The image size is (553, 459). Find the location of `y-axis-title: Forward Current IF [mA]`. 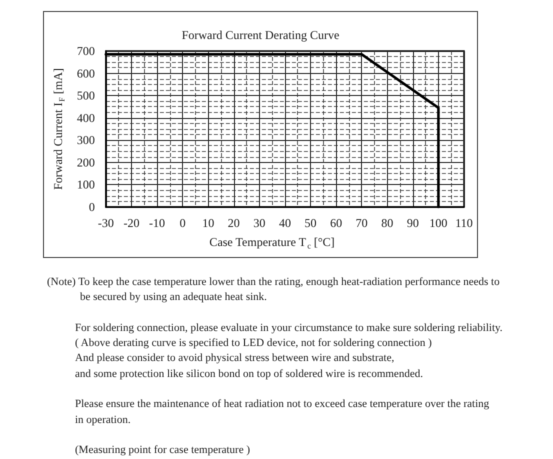

y-axis-title: Forward Current IF [mA] is located at coordinates (58, 129).